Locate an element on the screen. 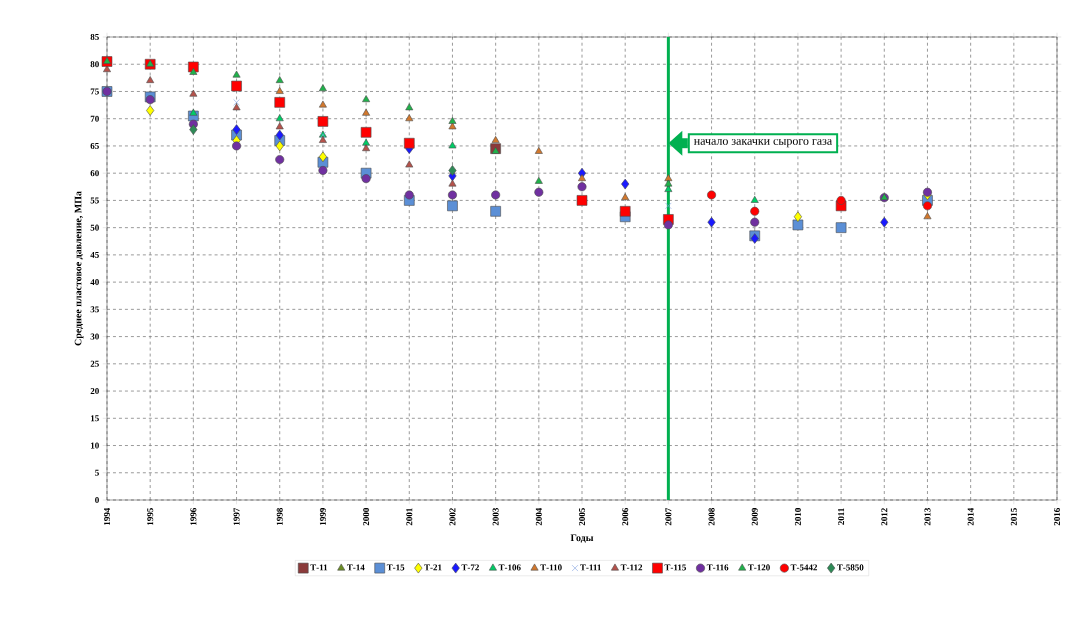  x-tick-label: 2004 is located at coordinates (538, 516).